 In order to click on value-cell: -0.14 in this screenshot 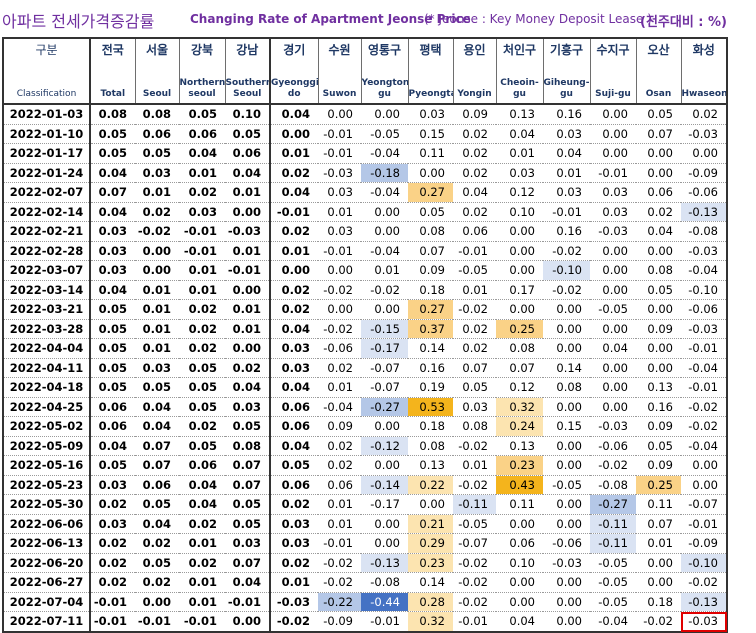, I will do `click(384, 485)`.